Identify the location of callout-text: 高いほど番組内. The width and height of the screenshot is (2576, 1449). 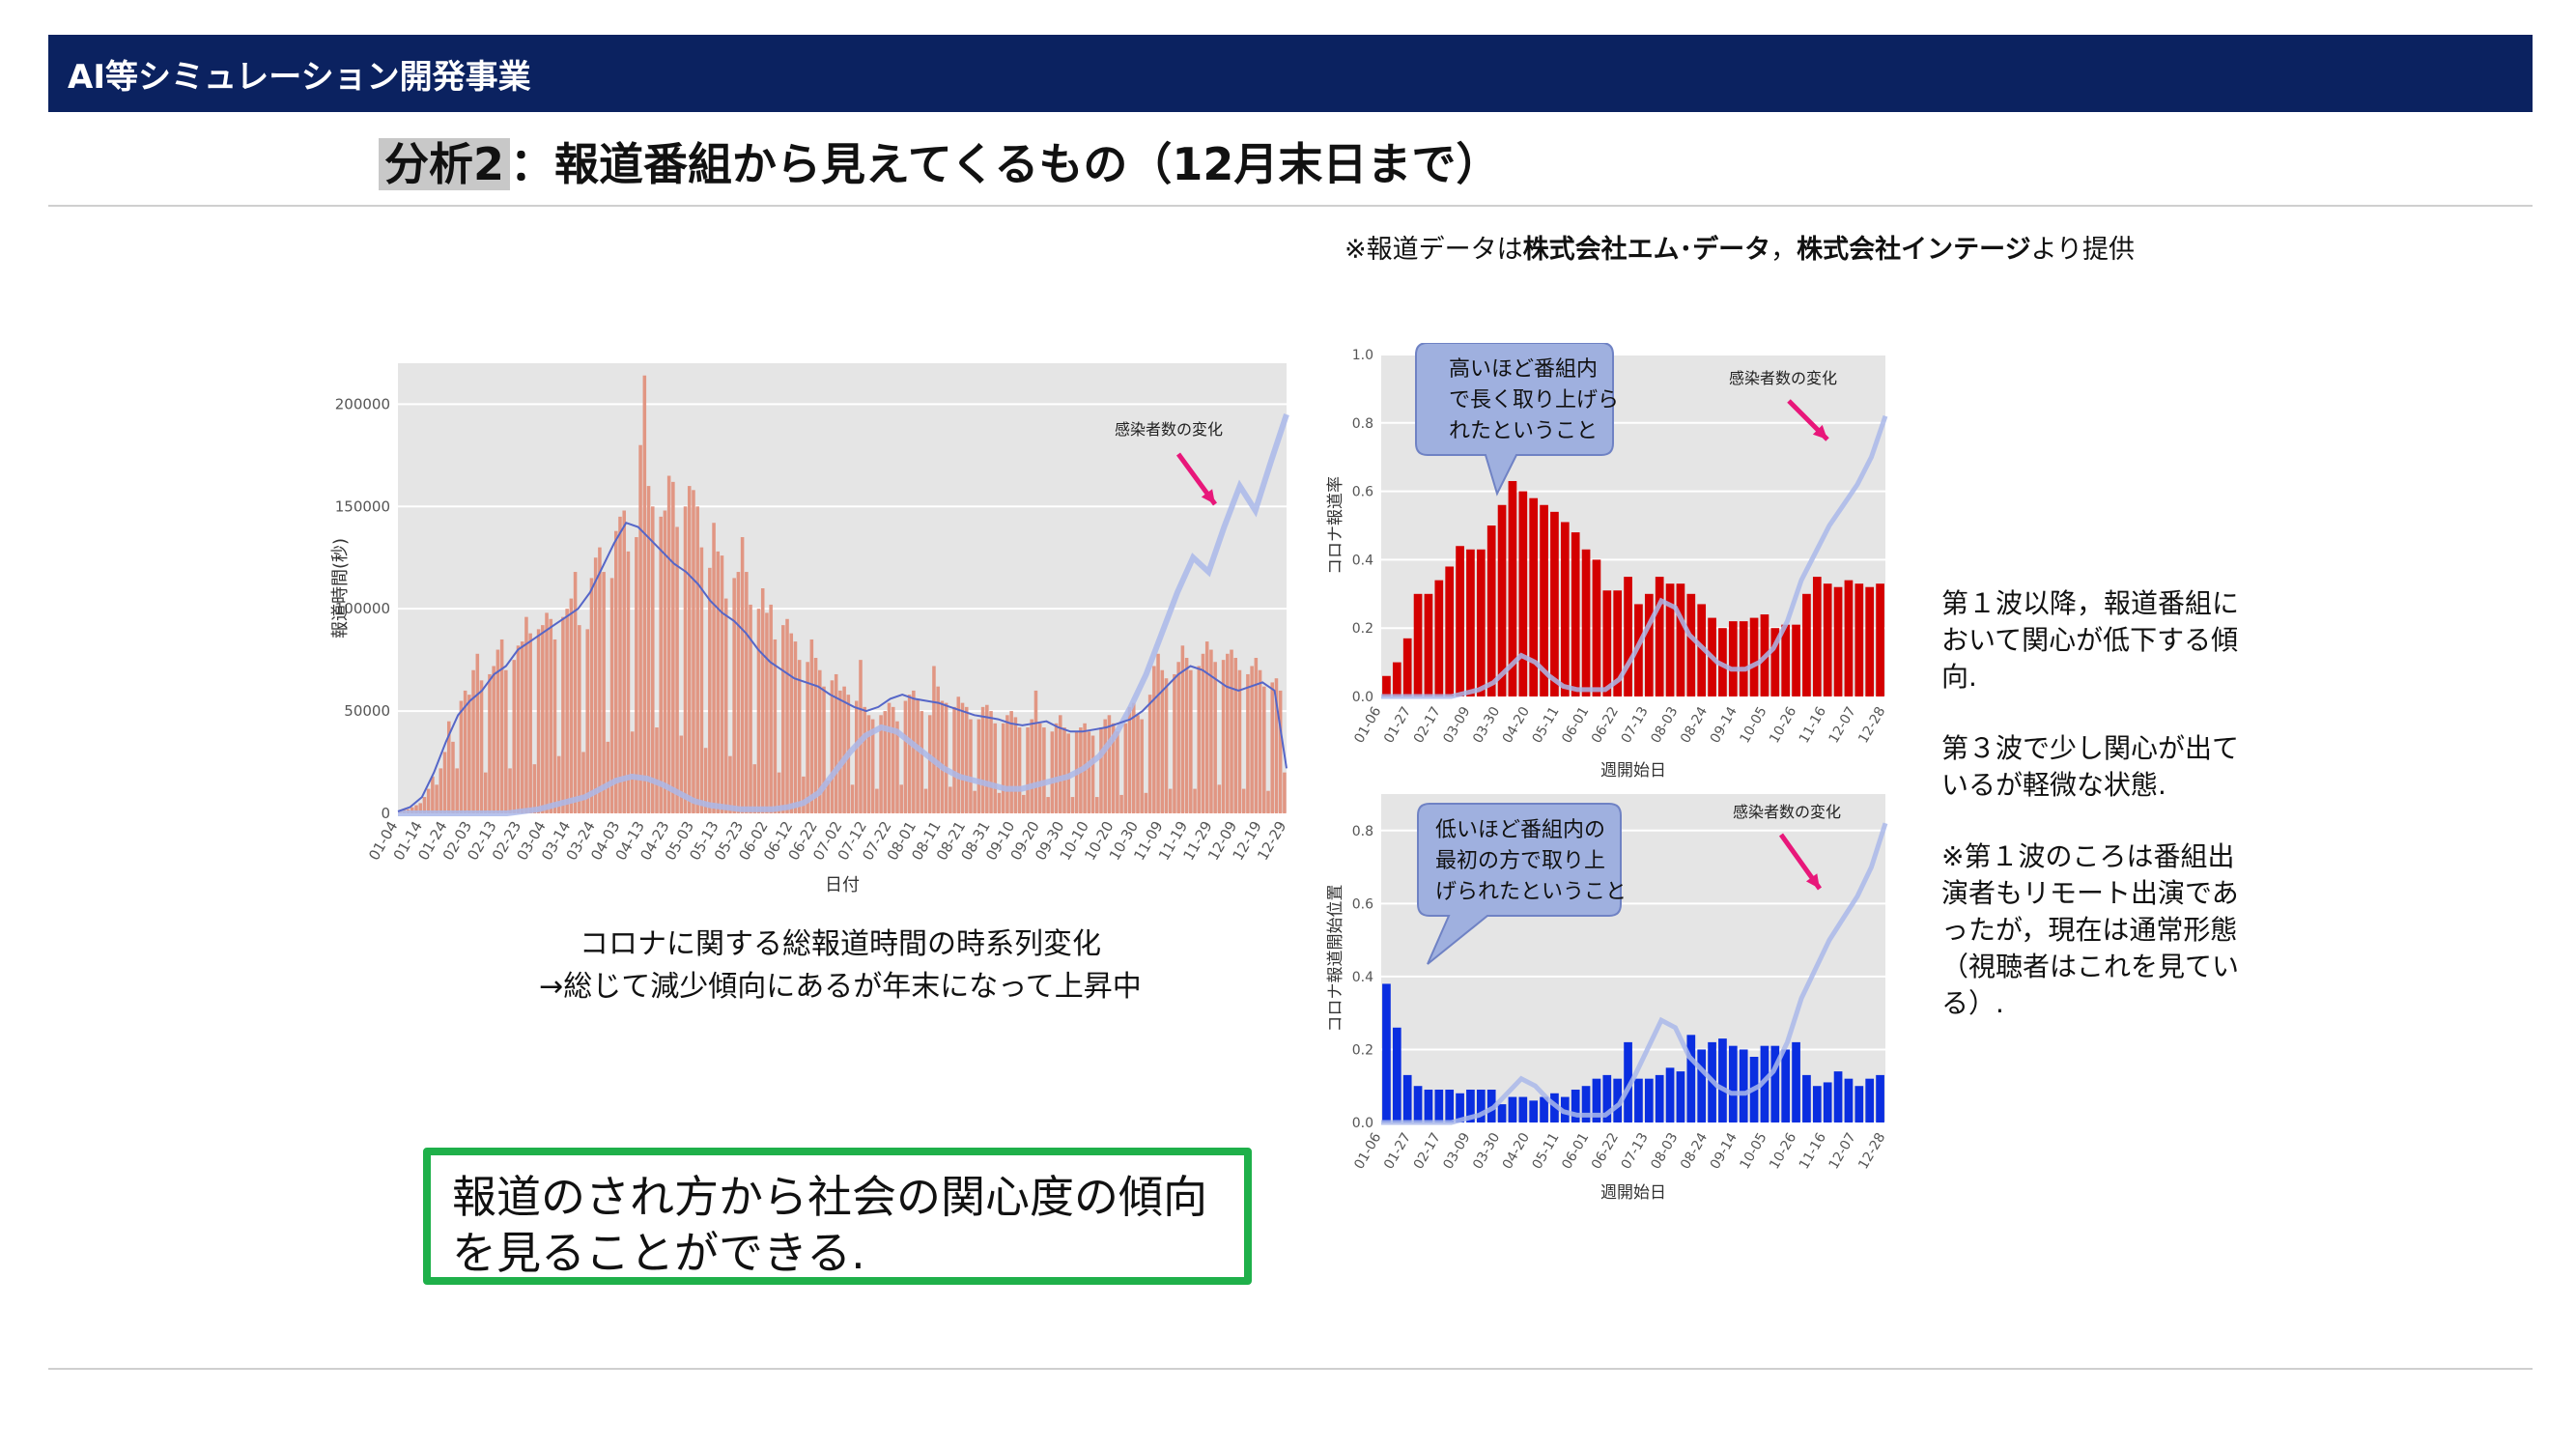
(1523, 369).